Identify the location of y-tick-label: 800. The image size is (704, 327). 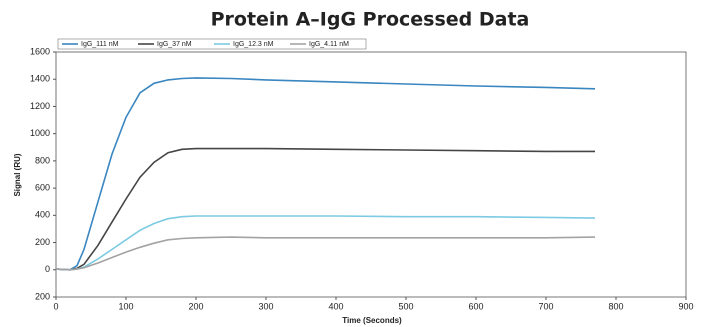
(42, 160).